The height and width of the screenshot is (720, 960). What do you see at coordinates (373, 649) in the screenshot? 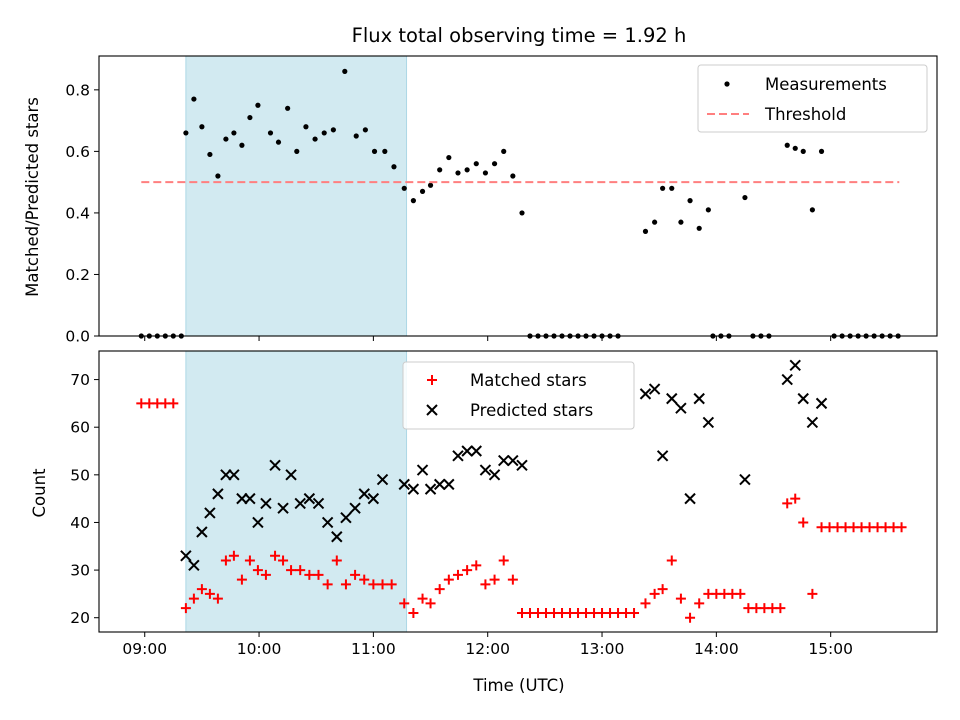
I see `x-tick-label: 11:00` at bounding box center [373, 649].